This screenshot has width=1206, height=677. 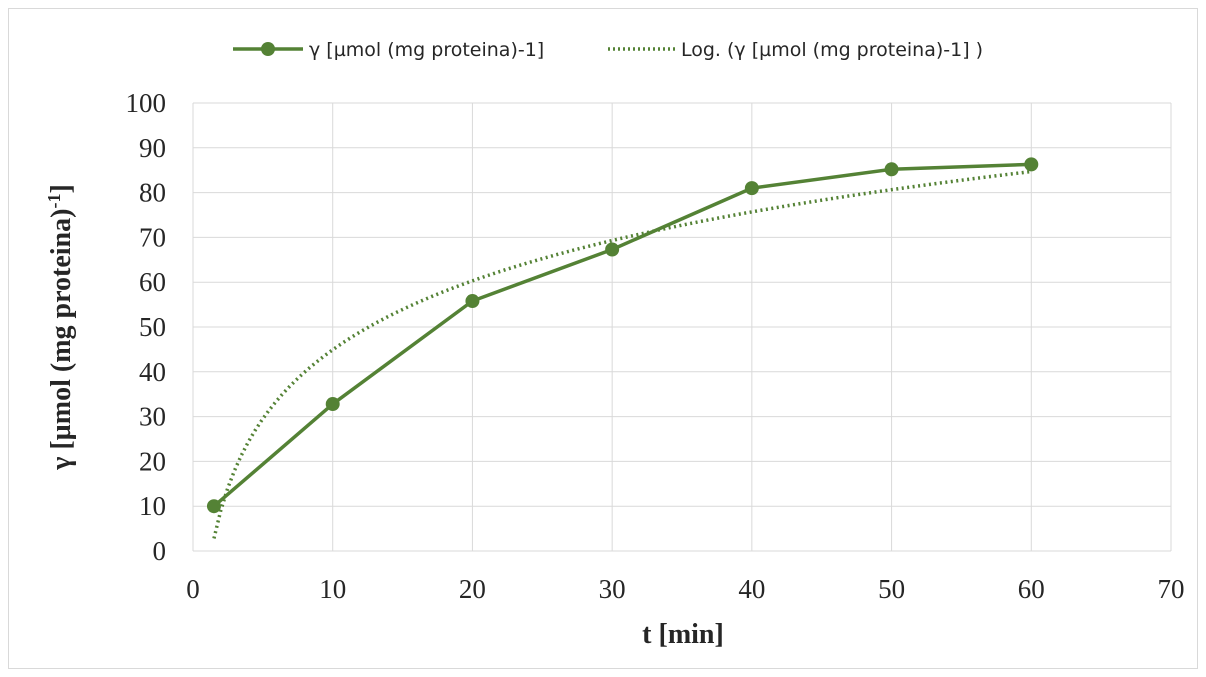 I want to click on y-tick-label: 10, so click(x=152, y=506).